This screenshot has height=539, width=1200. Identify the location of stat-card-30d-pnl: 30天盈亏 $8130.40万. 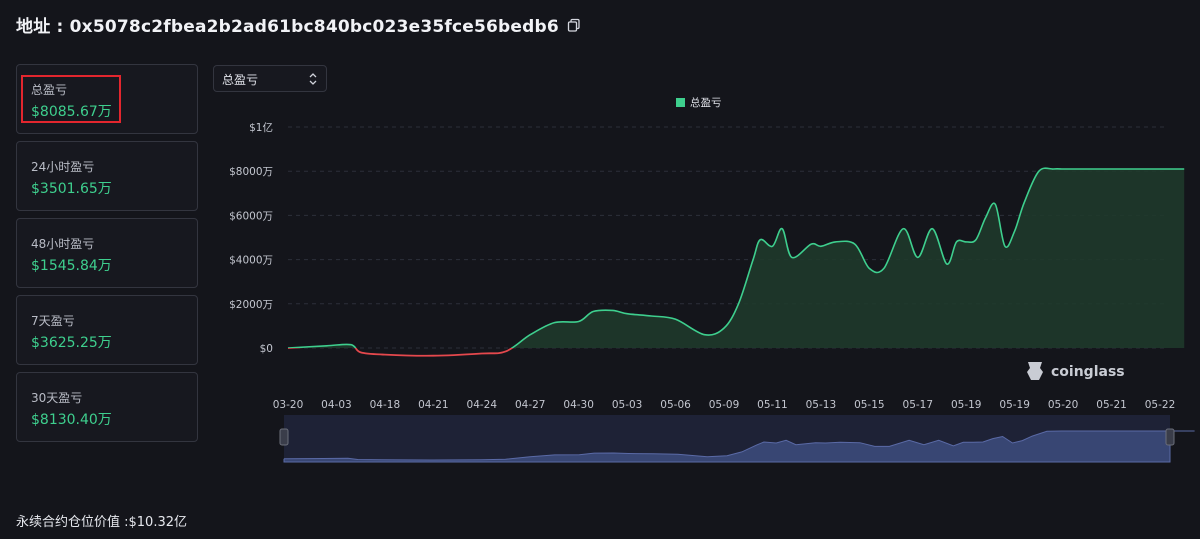
(107, 407).